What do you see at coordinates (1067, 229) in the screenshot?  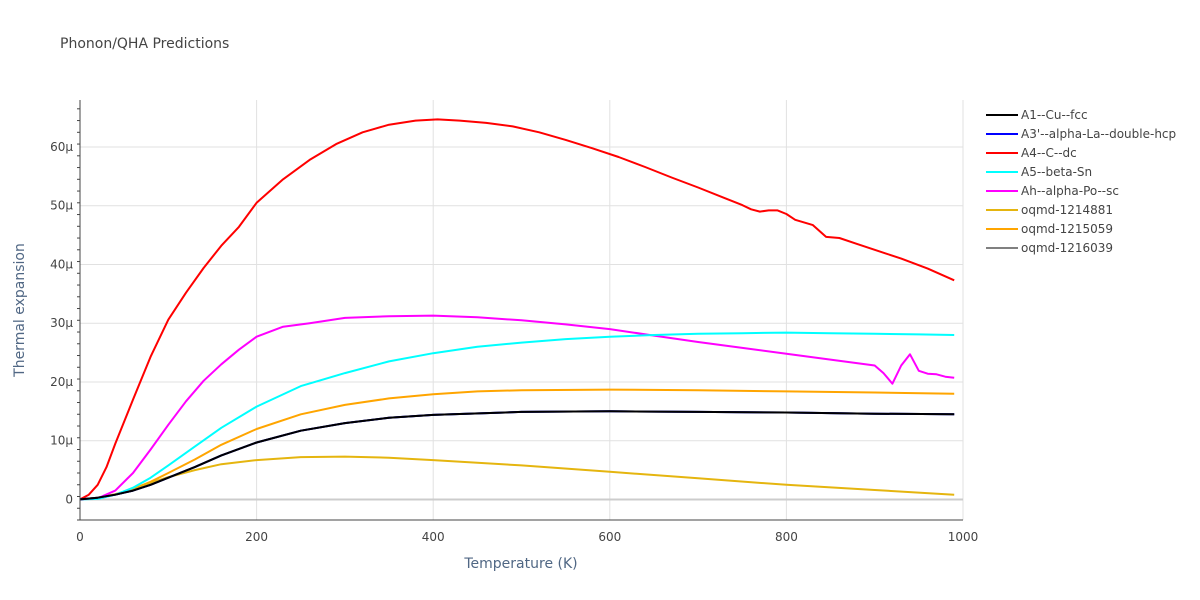 I see `legend-label: oqmd-1215059` at bounding box center [1067, 229].